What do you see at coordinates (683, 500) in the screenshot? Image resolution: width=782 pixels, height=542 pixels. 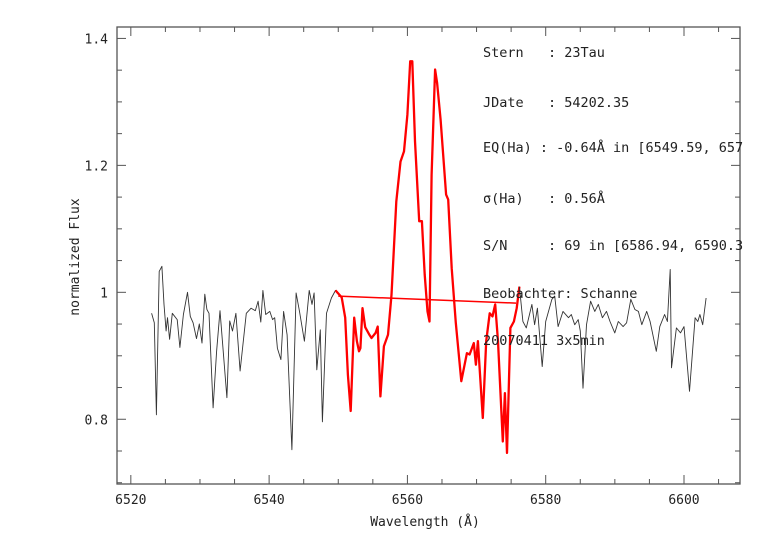 I see `x-tick-label: 6600` at bounding box center [683, 500].